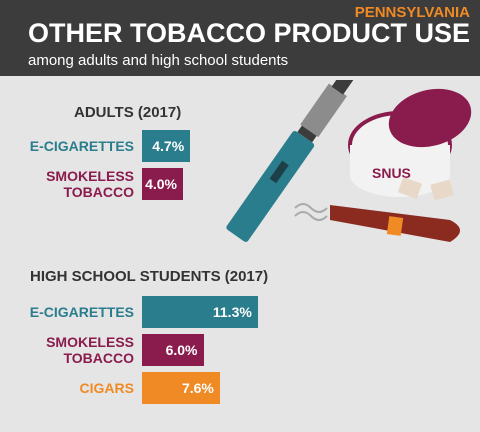  I want to click on value-label: 4.0%, so click(161, 184).